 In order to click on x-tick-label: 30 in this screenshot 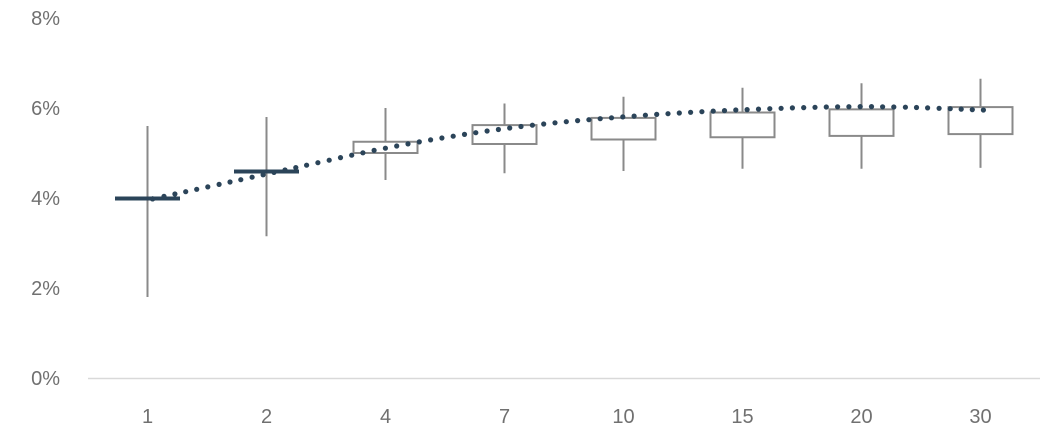, I will do `click(980, 417)`.